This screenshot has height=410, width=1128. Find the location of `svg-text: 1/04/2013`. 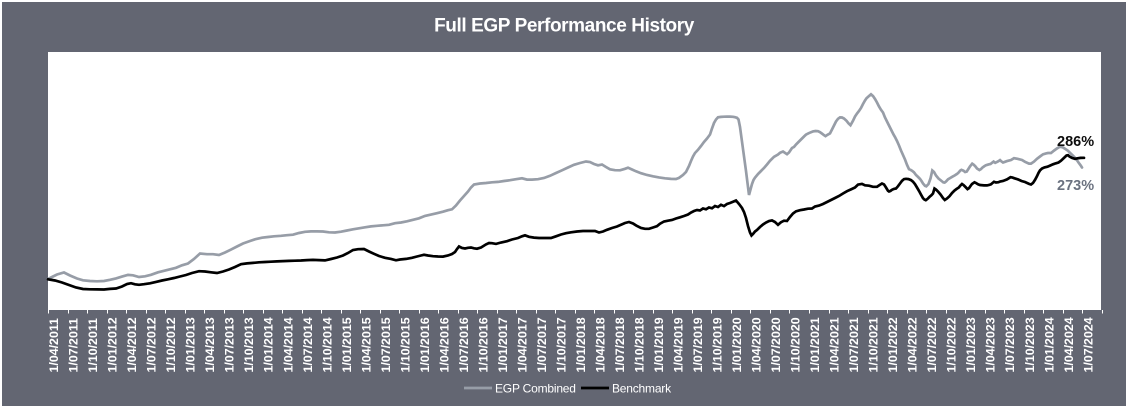

svg-text: 1/04/2013 is located at coordinates (210, 344).